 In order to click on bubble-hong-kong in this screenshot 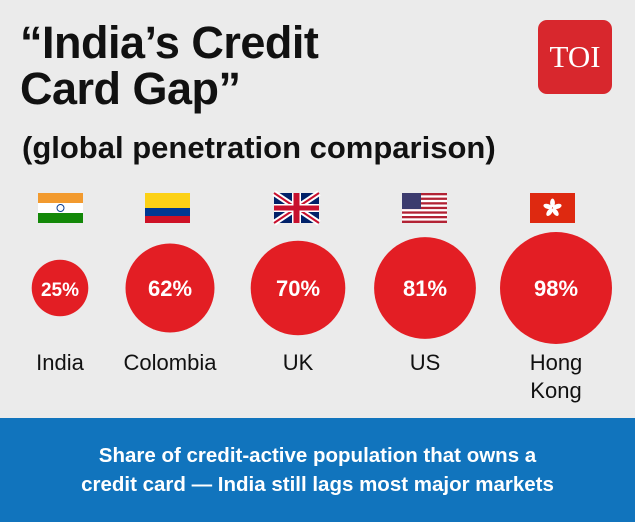, I will do `click(556, 288)`.